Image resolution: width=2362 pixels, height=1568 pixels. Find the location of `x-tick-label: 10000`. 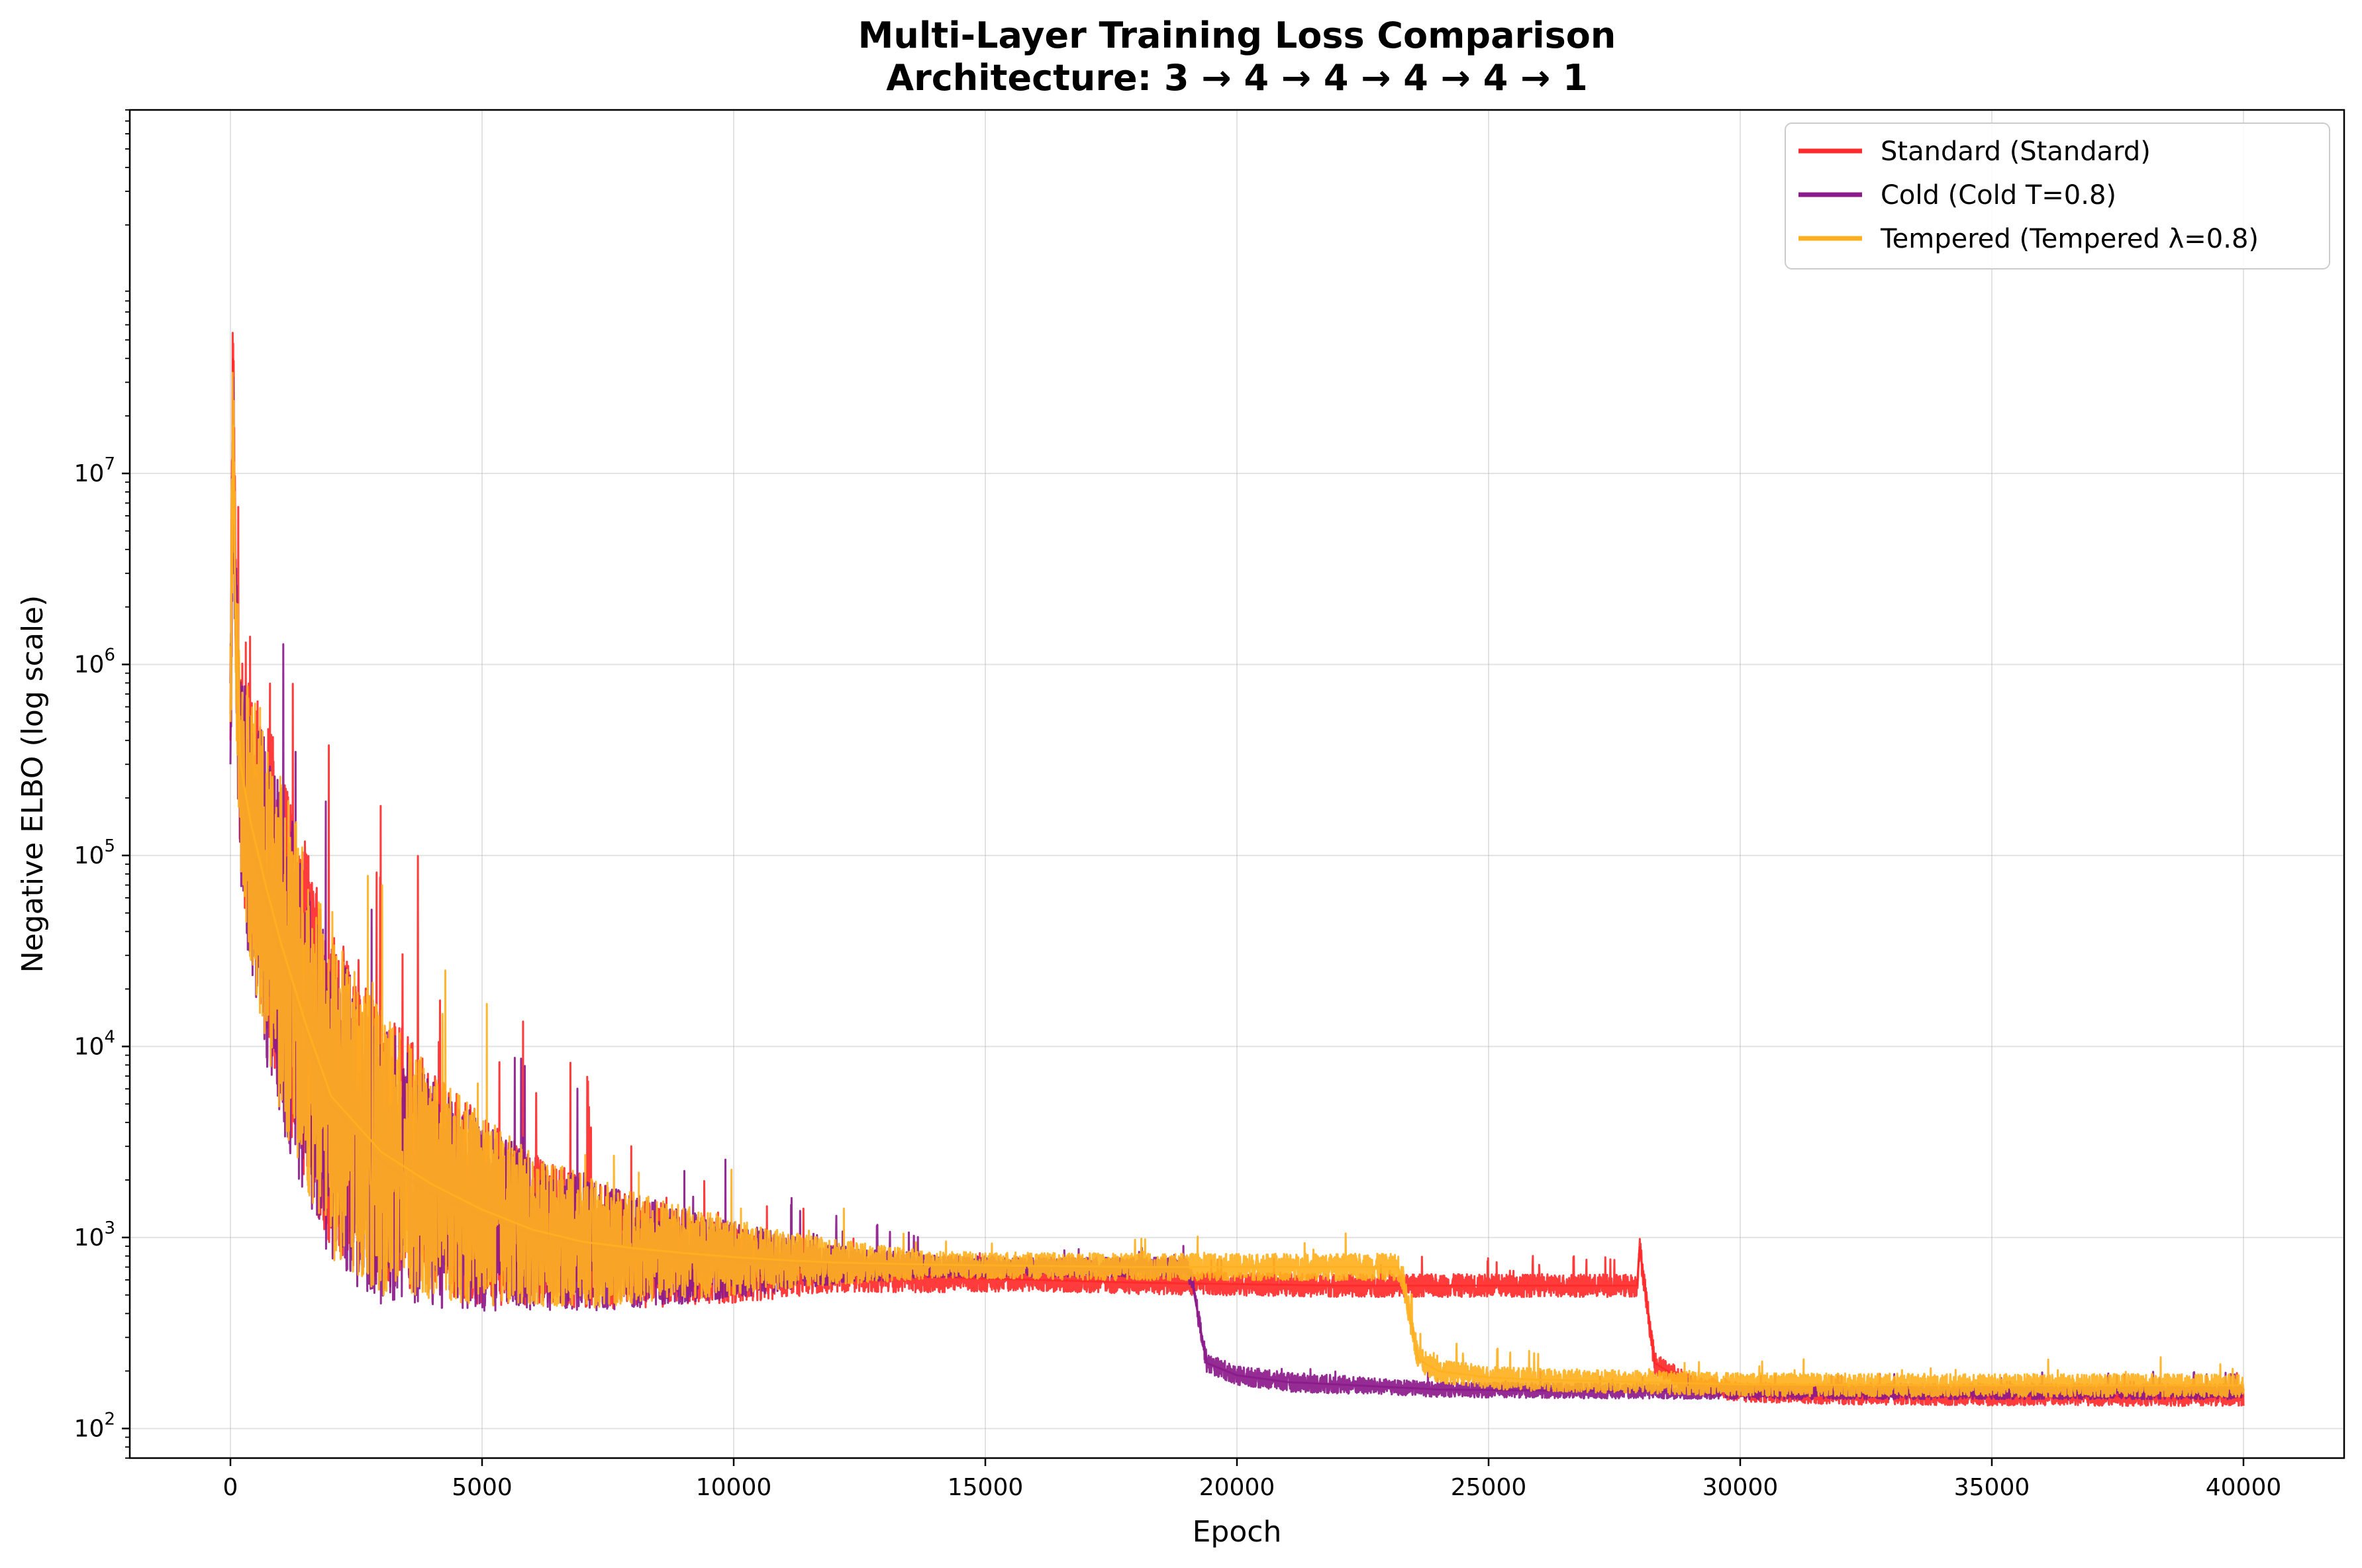

x-tick-label: 10000 is located at coordinates (734, 1487).